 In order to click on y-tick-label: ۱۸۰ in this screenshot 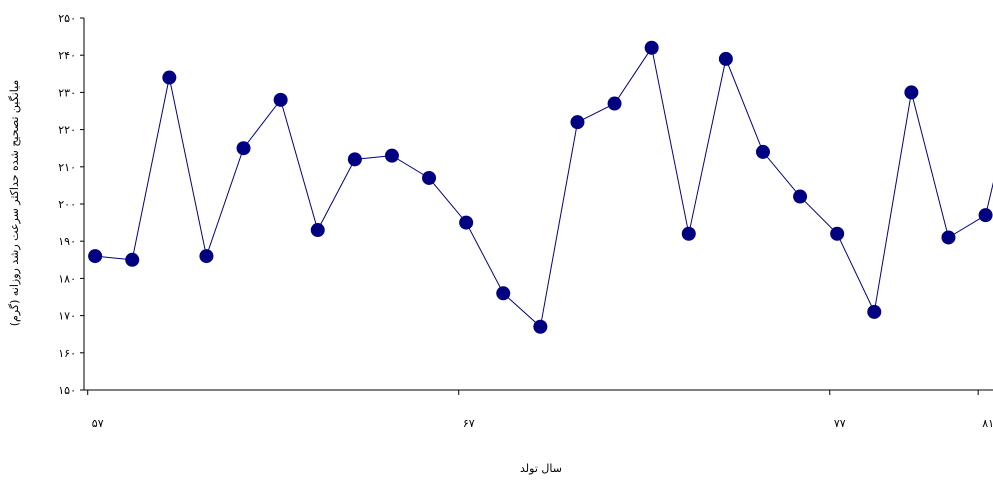, I will do `click(67, 278)`.